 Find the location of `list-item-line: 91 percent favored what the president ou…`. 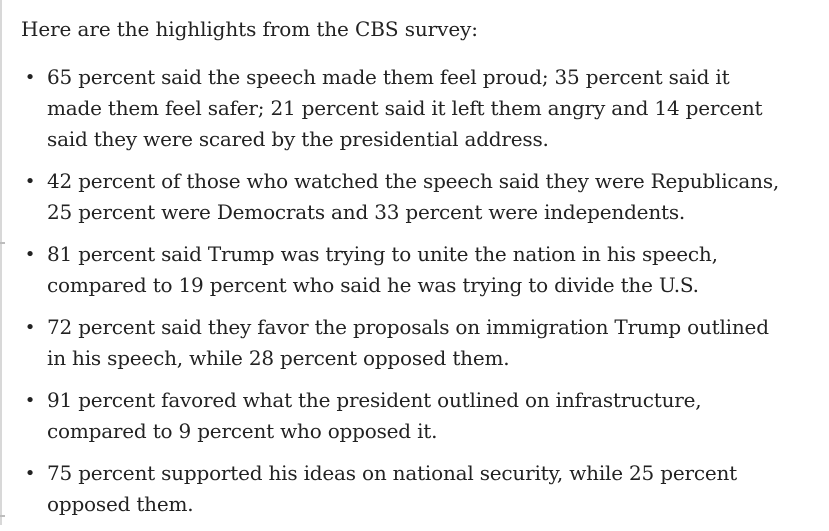

list-item-line: 91 percent favored what the president ou… is located at coordinates (374, 400).